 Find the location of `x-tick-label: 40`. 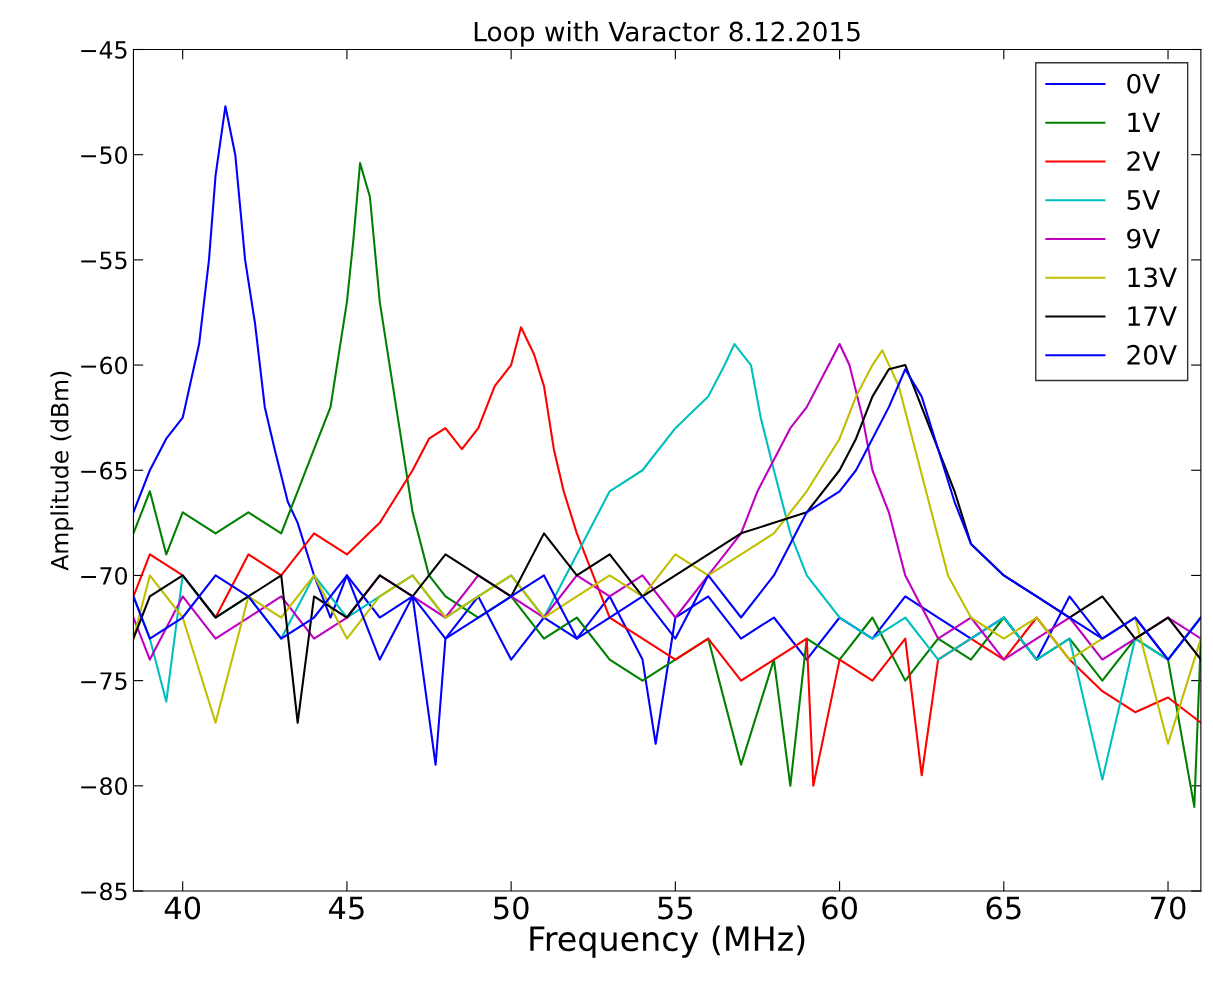

x-tick-label: 40 is located at coordinates (182, 908).